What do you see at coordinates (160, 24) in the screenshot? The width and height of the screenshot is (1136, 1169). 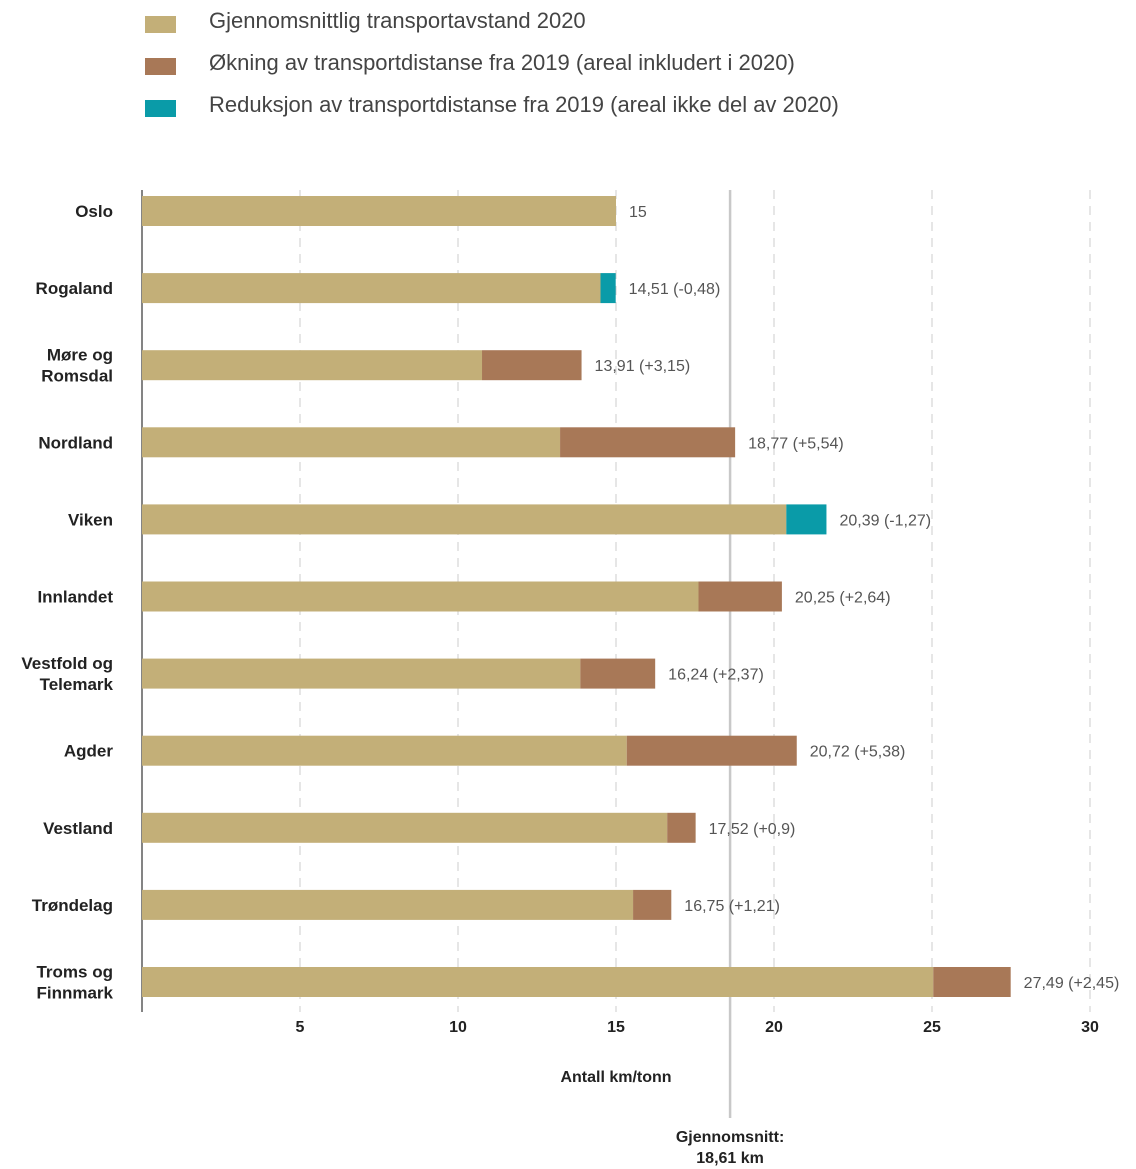 I see `legend-swatch-base` at bounding box center [160, 24].